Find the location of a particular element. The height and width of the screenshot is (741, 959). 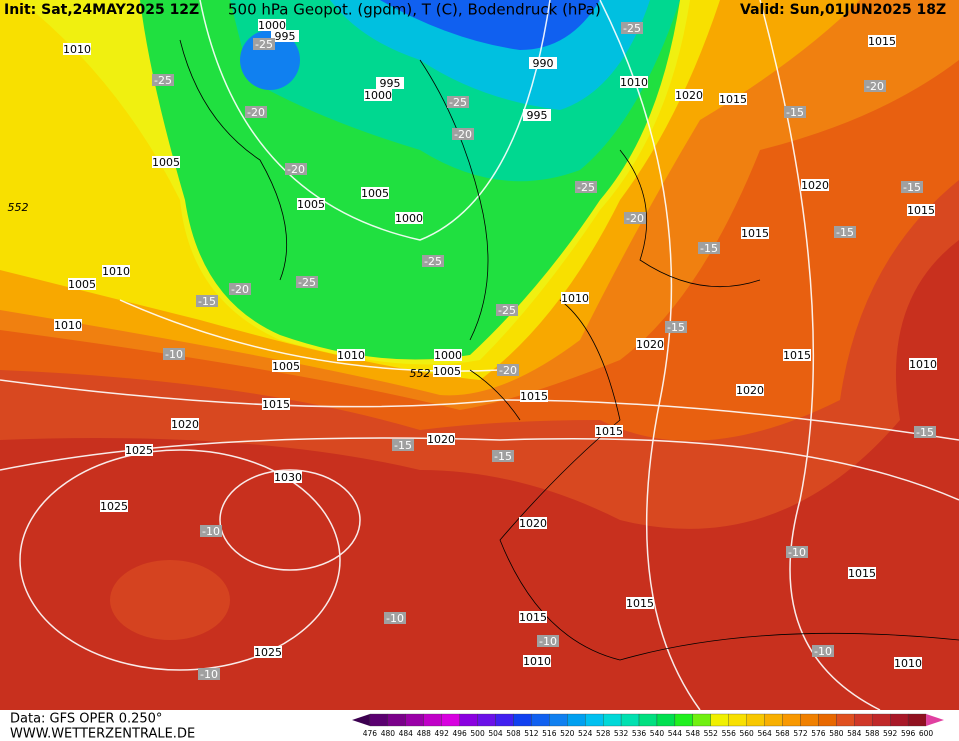

init-time: Init: Sat,24MAY2025 12Z is located at coordinates (101, 10).